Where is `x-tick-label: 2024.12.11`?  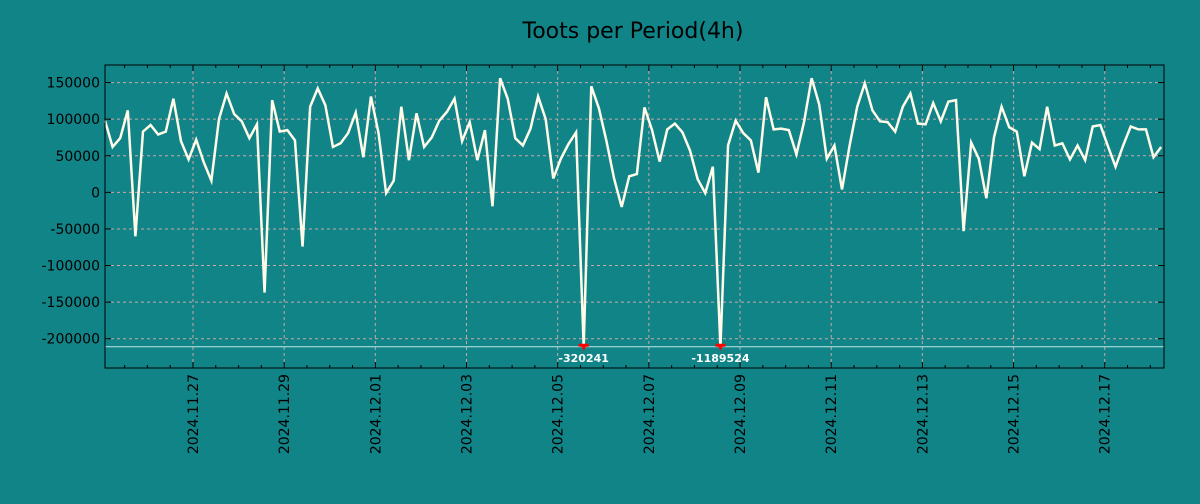 x-tick-label: 2024.12.11 is located at coordinates (832, 414).